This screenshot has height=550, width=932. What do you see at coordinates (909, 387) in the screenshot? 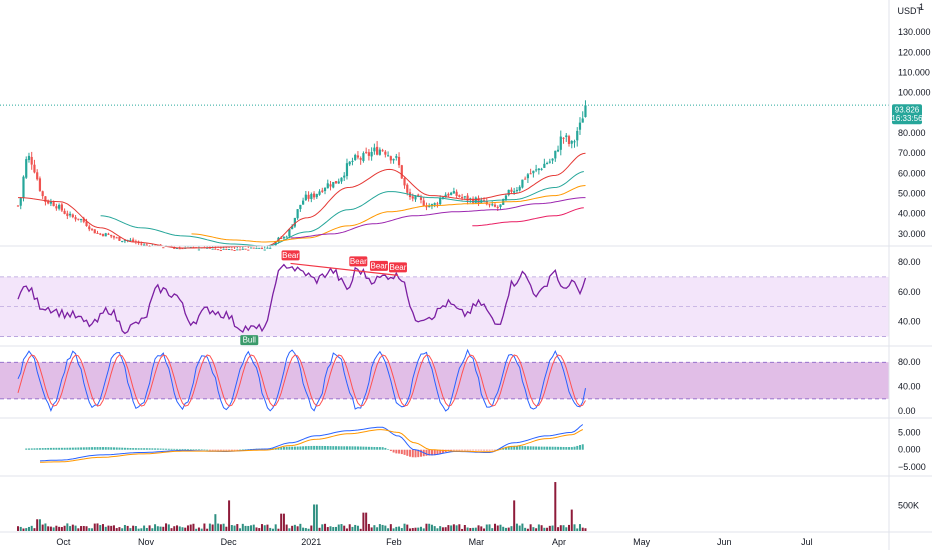
I see `stoch-tick-label: 40.00` at bounding box center [909, 387].